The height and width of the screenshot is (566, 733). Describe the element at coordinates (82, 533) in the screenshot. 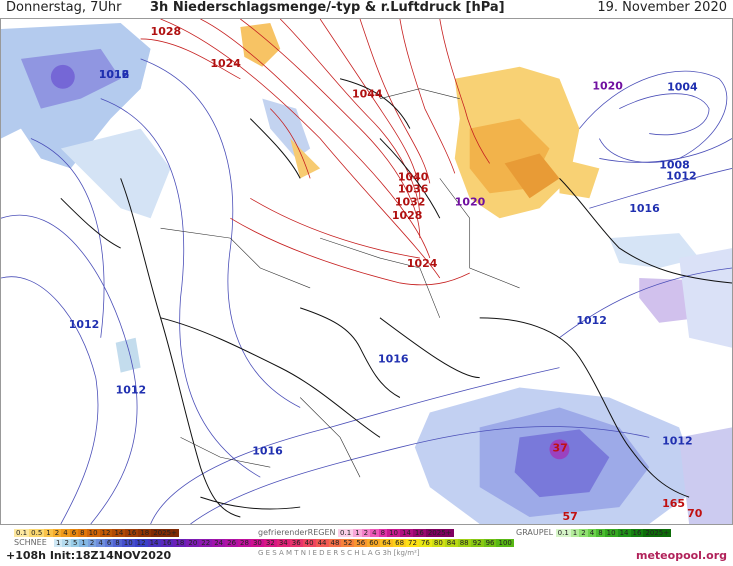

I see `rain-legend-swatch: 8` at that location.